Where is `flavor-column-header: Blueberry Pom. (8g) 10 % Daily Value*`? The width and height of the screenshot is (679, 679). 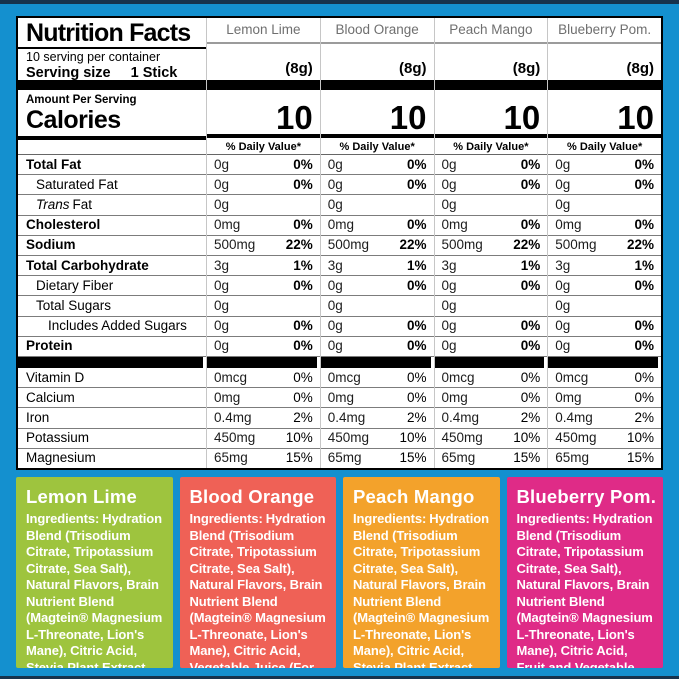
flavor-column-header: Blueberry Pom. (8g) 10 % Daily Value* is located at coordinates (604, 86).